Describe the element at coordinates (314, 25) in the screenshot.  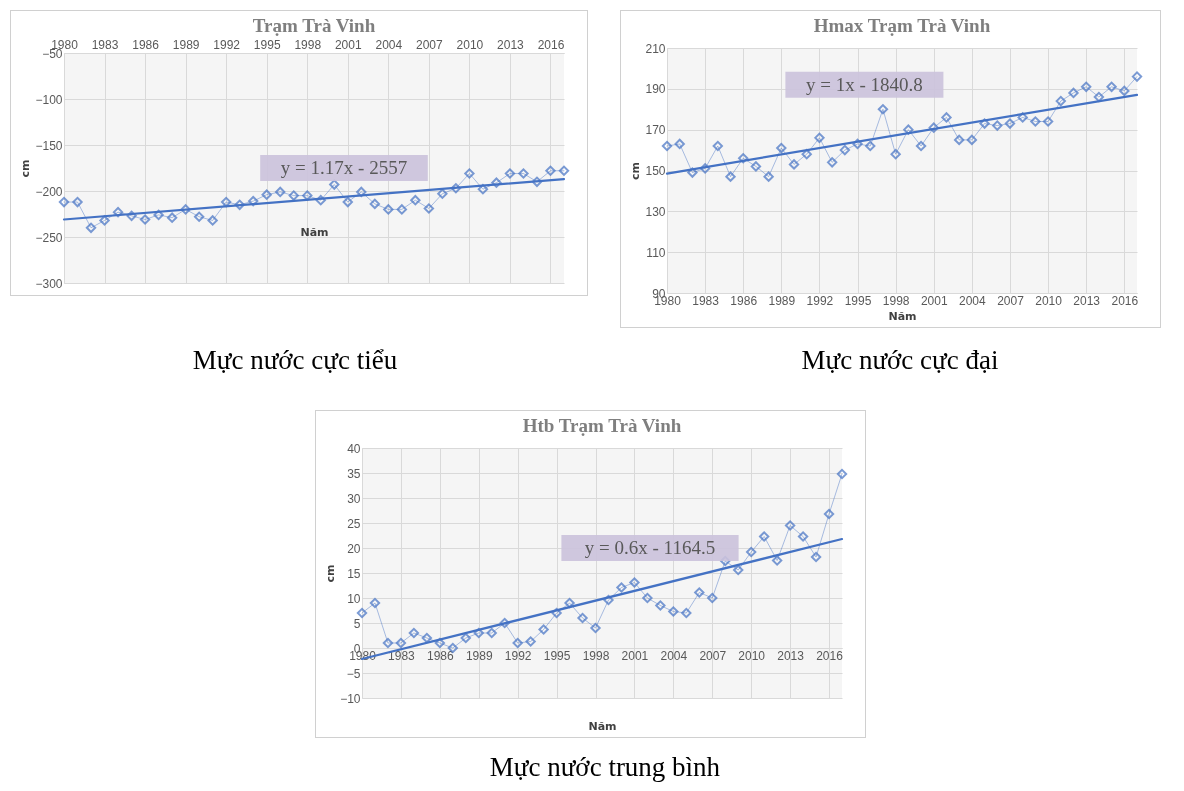
I see `chart-title: Trạm Trà Vinh` at that location.